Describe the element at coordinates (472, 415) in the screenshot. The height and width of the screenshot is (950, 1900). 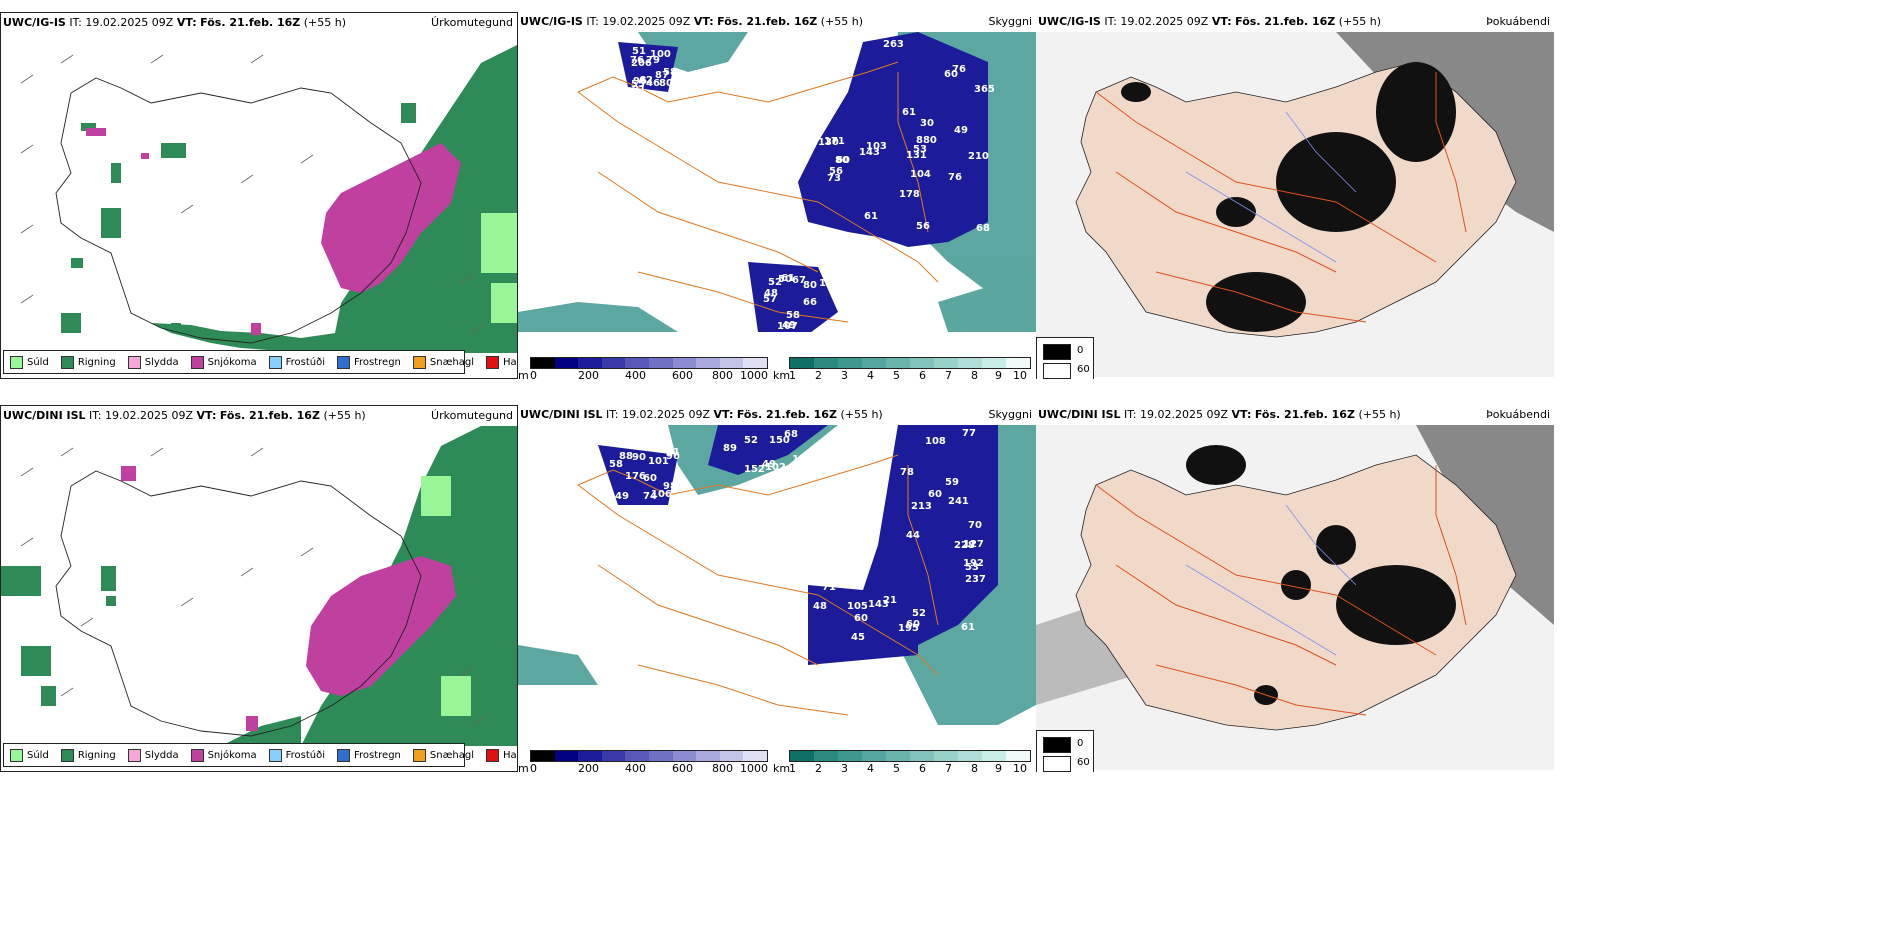
I see `panel-title: Úrkomutegund` at that location.